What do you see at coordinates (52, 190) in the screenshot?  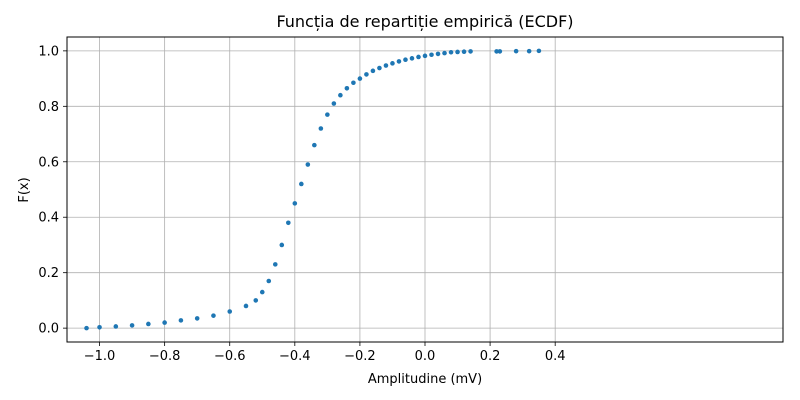 I see `y-axis-ticks: 0.0 0.2 0.4 0.6 0.8 1.0` at bounding box center [52, 190].